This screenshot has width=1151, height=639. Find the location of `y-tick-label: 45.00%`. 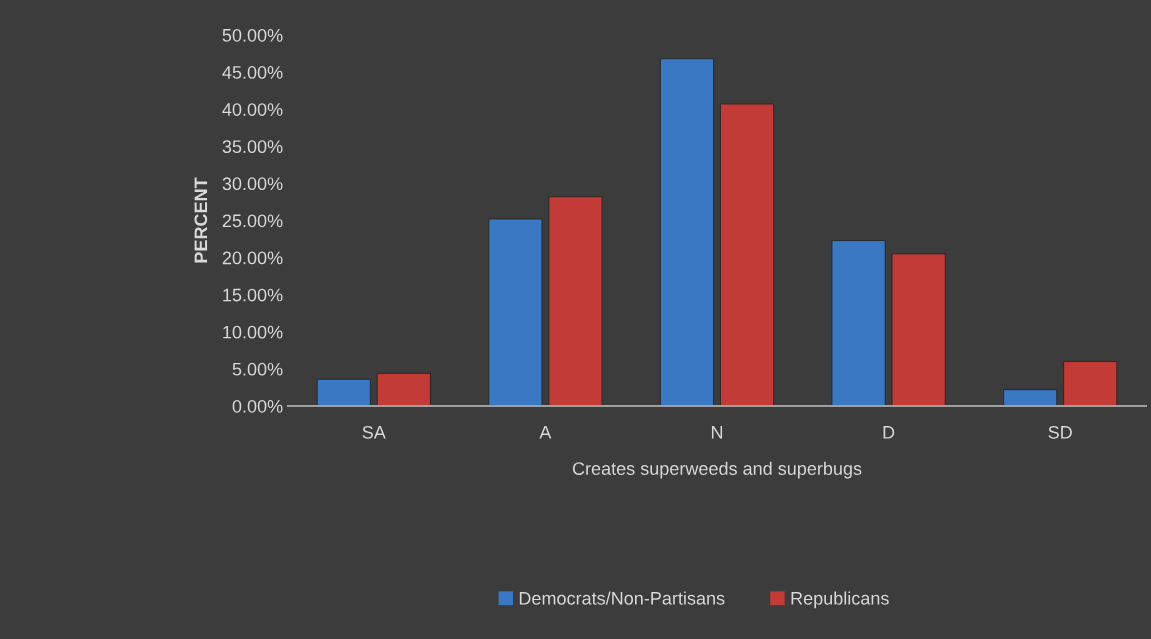

y-tick-label: 45.00% is located at coordinates (252, 72).